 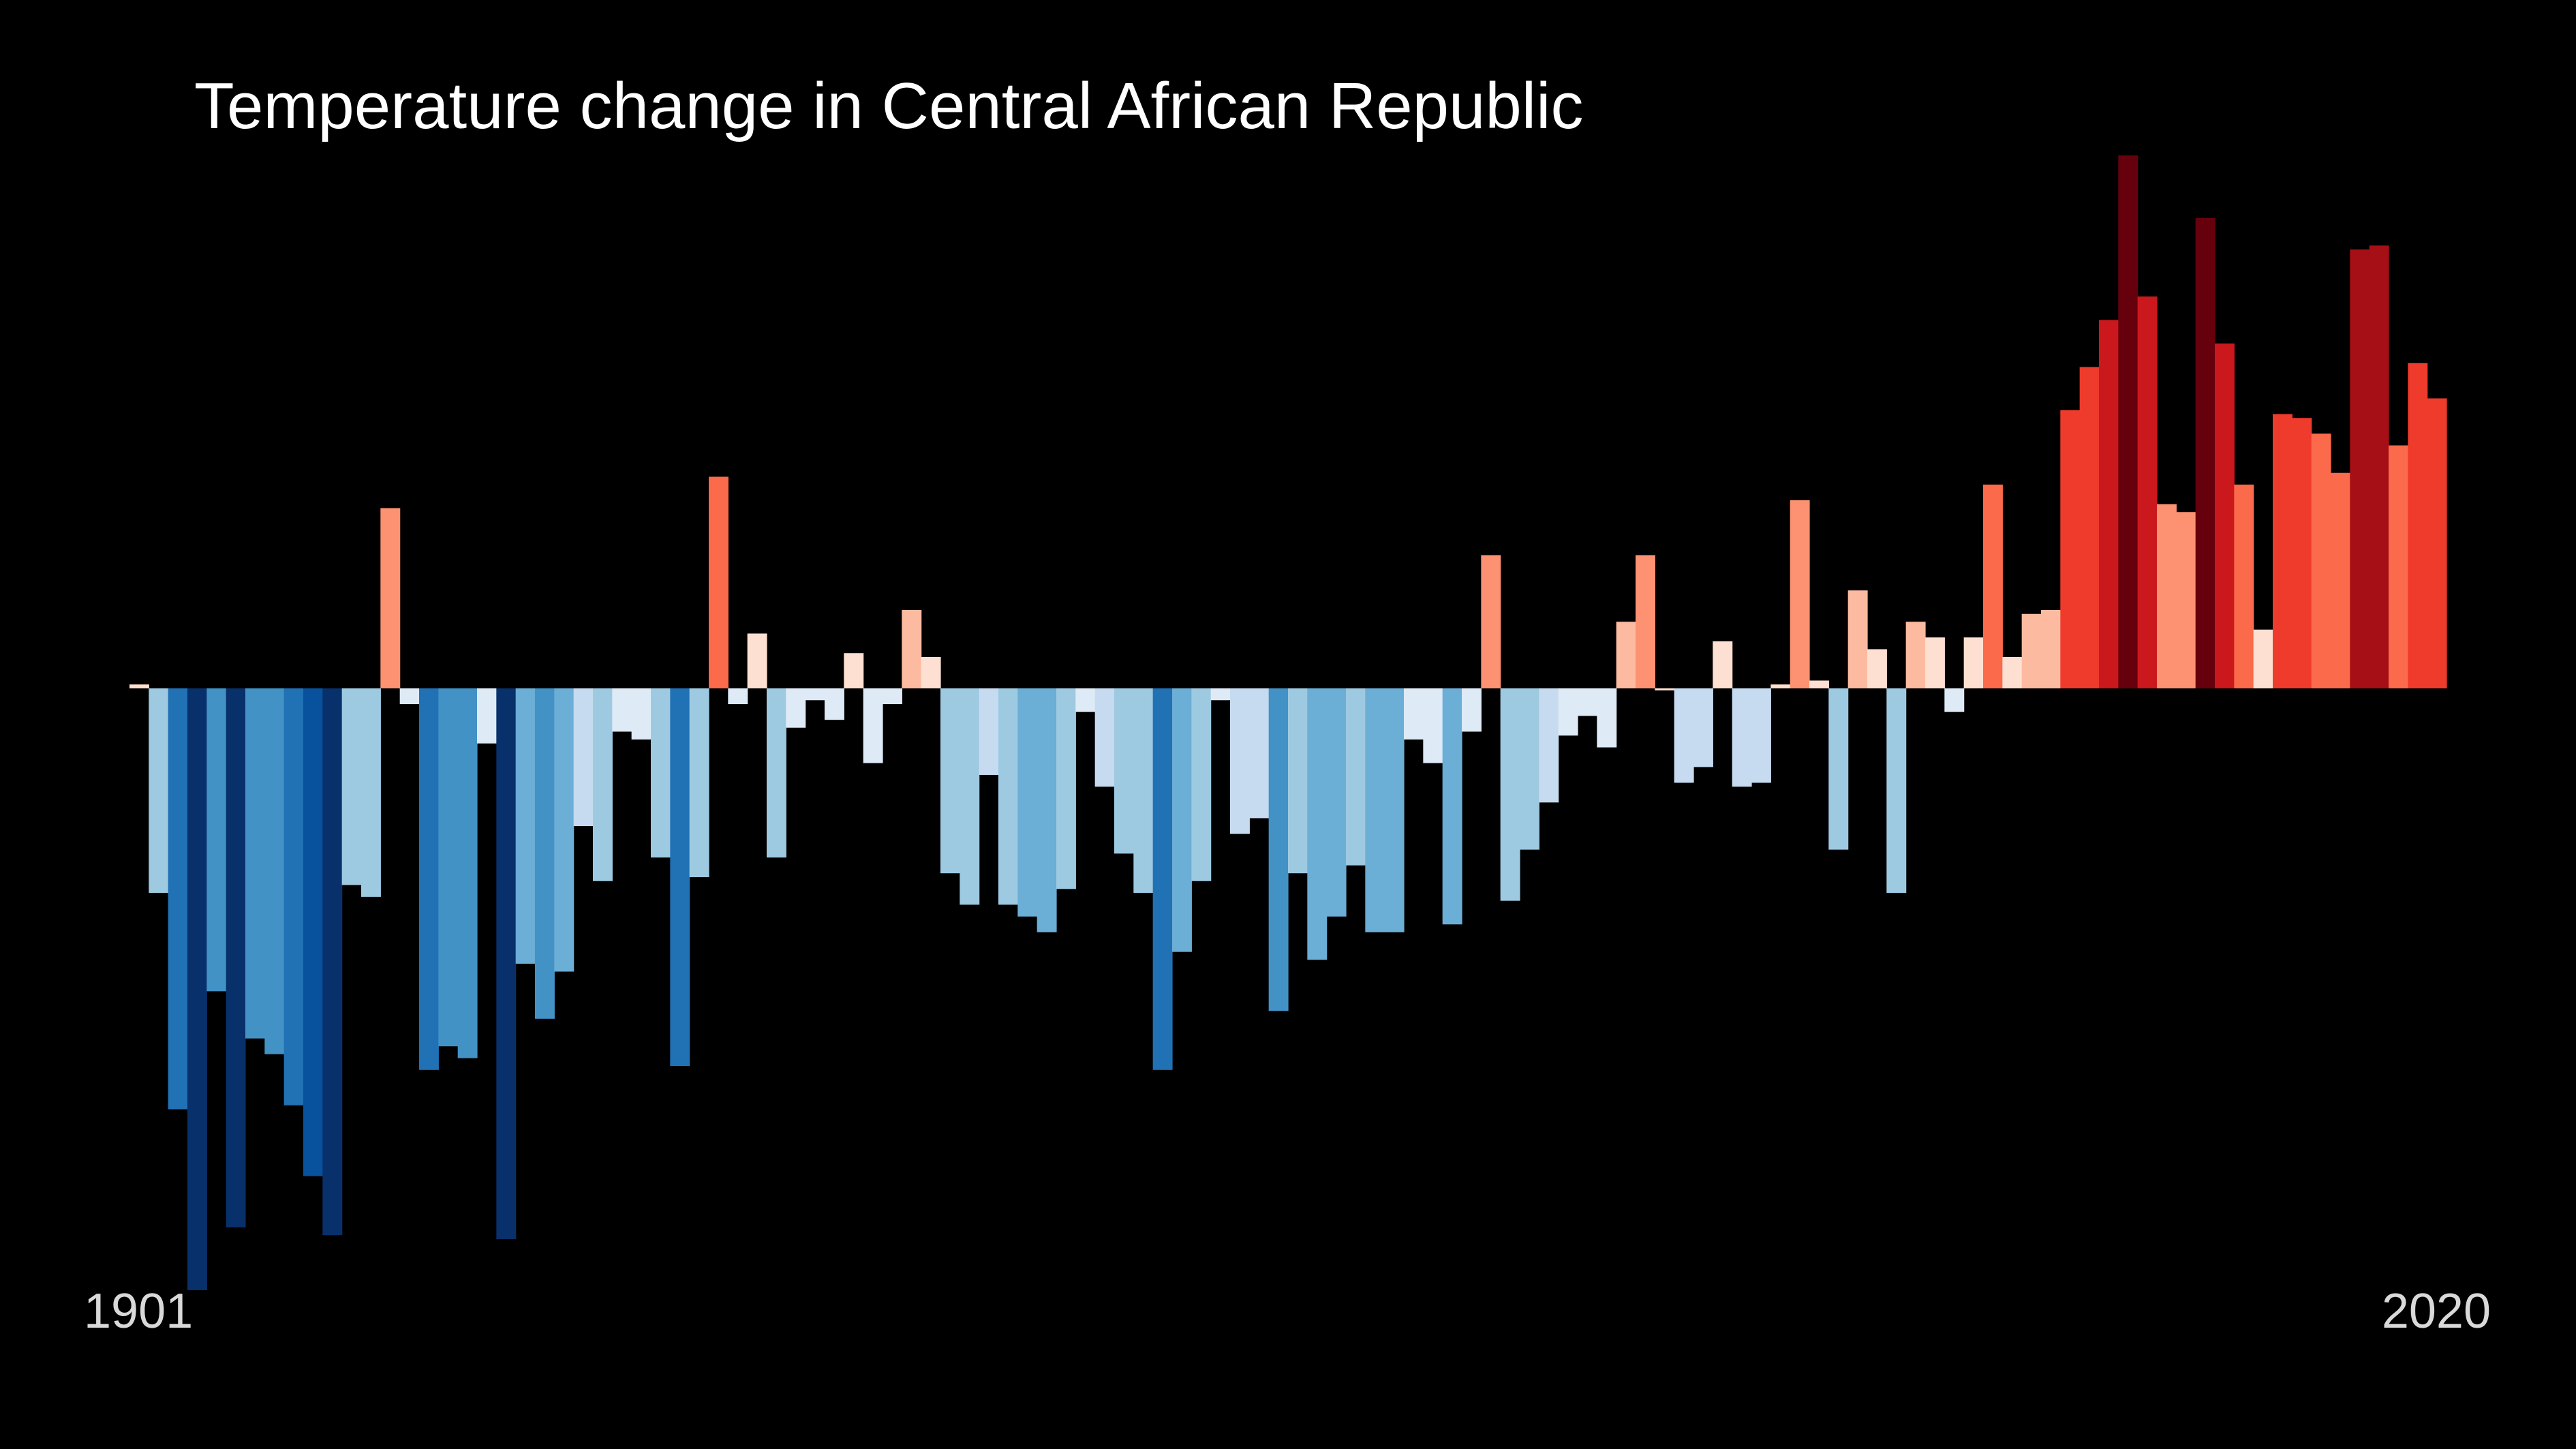 What do you see at coordinates (1162, 879) in the screenshot?
I see `bar-1954` at bounding box center [1162, 879].